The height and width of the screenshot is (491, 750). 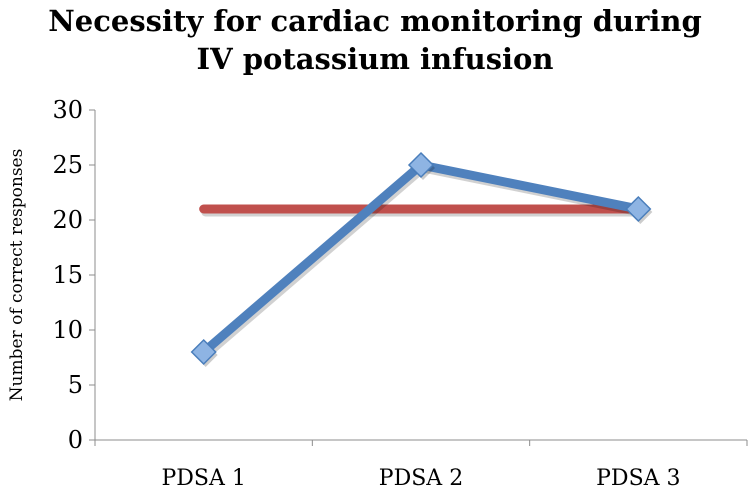 I want to click on y-tick-label: 30, so click(x=67, y=110).